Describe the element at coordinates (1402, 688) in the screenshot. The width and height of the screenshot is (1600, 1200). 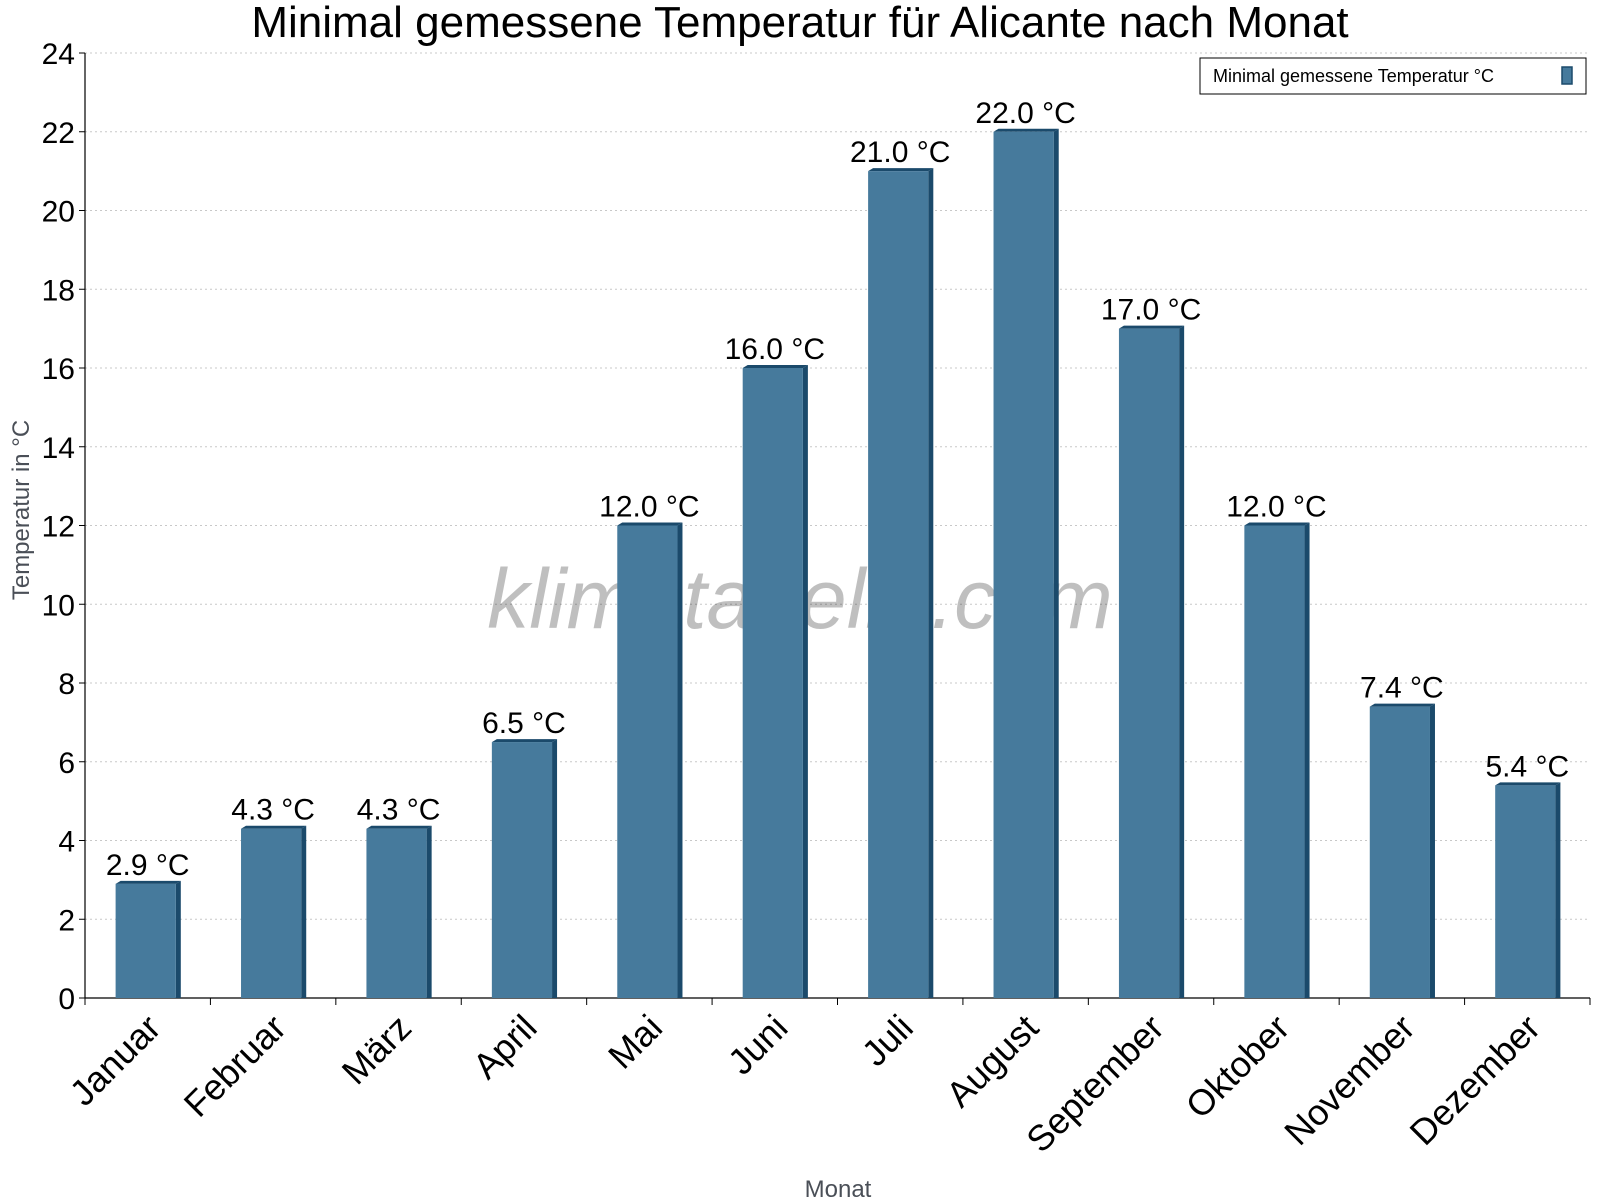
I see `data-label: 7.4 °C` at that location.